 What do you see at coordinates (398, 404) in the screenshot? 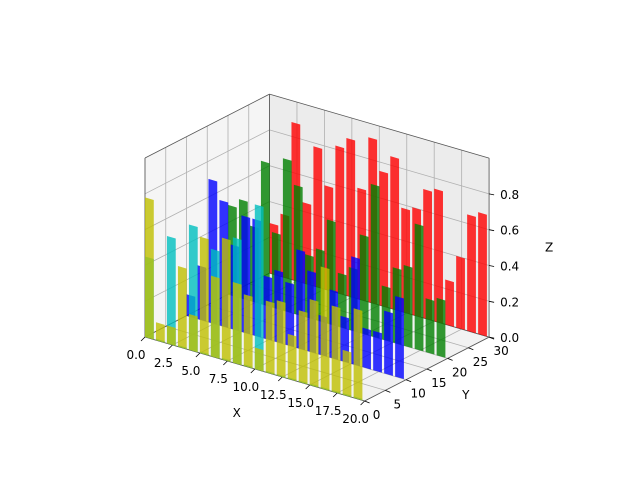
I see `y-tick-label: 5` at bounding box center [398, 404].